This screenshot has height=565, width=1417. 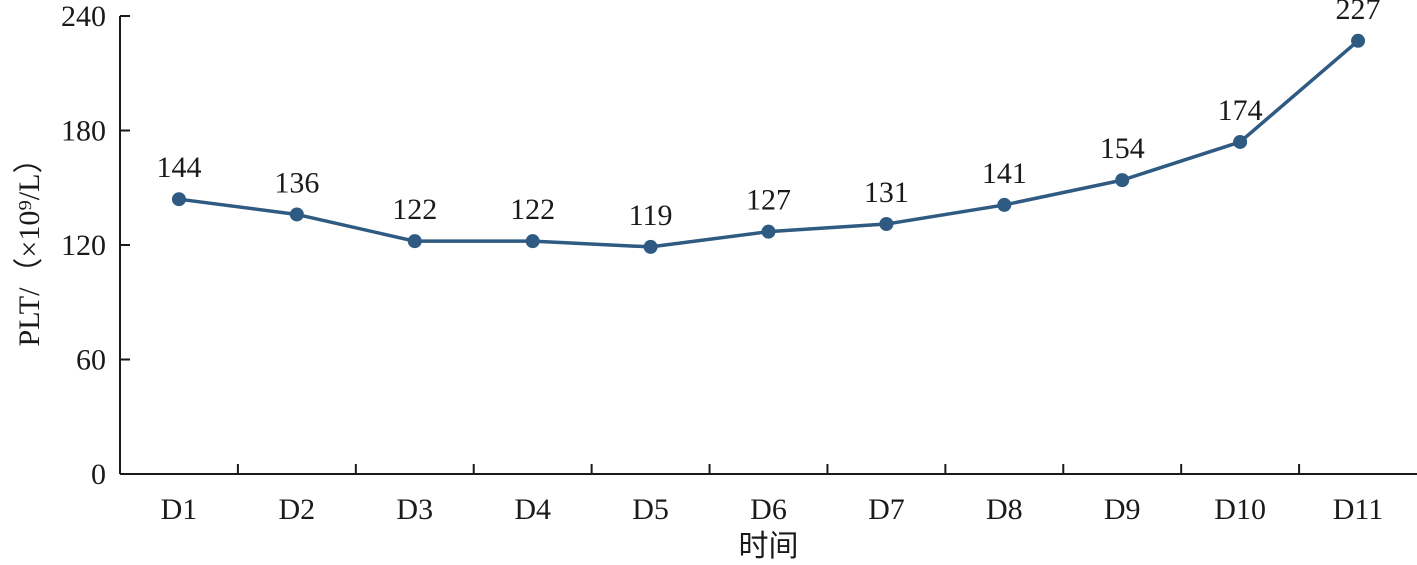 What do you see at coordinates (768, 200) in the screenshot?
I see `data-label: 127` at bounding box center [768, 200].